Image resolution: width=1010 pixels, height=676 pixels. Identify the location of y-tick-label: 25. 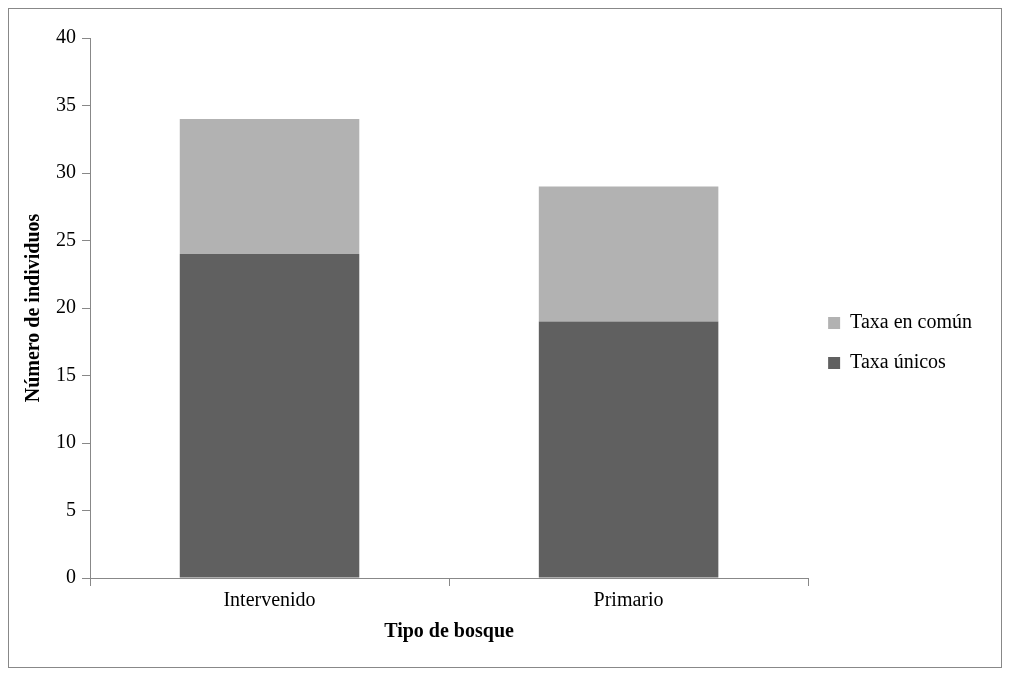
(66, 238).